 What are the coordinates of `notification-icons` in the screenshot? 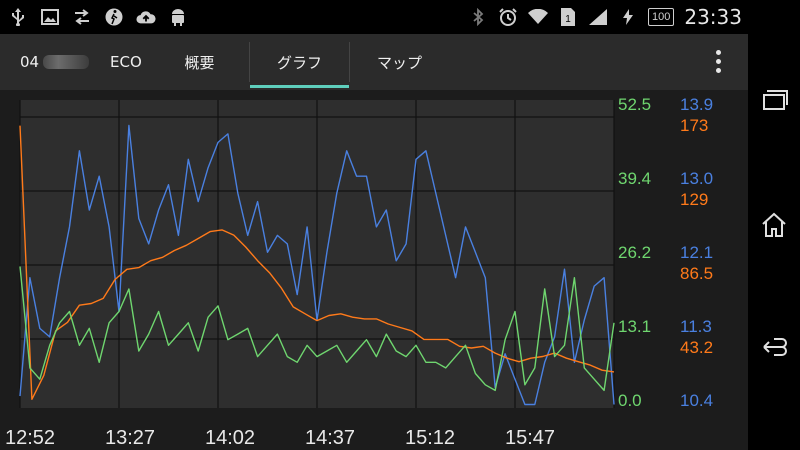 It's located at (94, 17).